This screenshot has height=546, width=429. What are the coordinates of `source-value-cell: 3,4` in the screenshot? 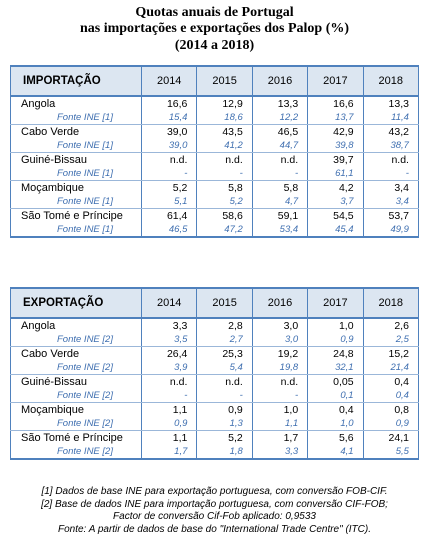 It's located at (390, 202).